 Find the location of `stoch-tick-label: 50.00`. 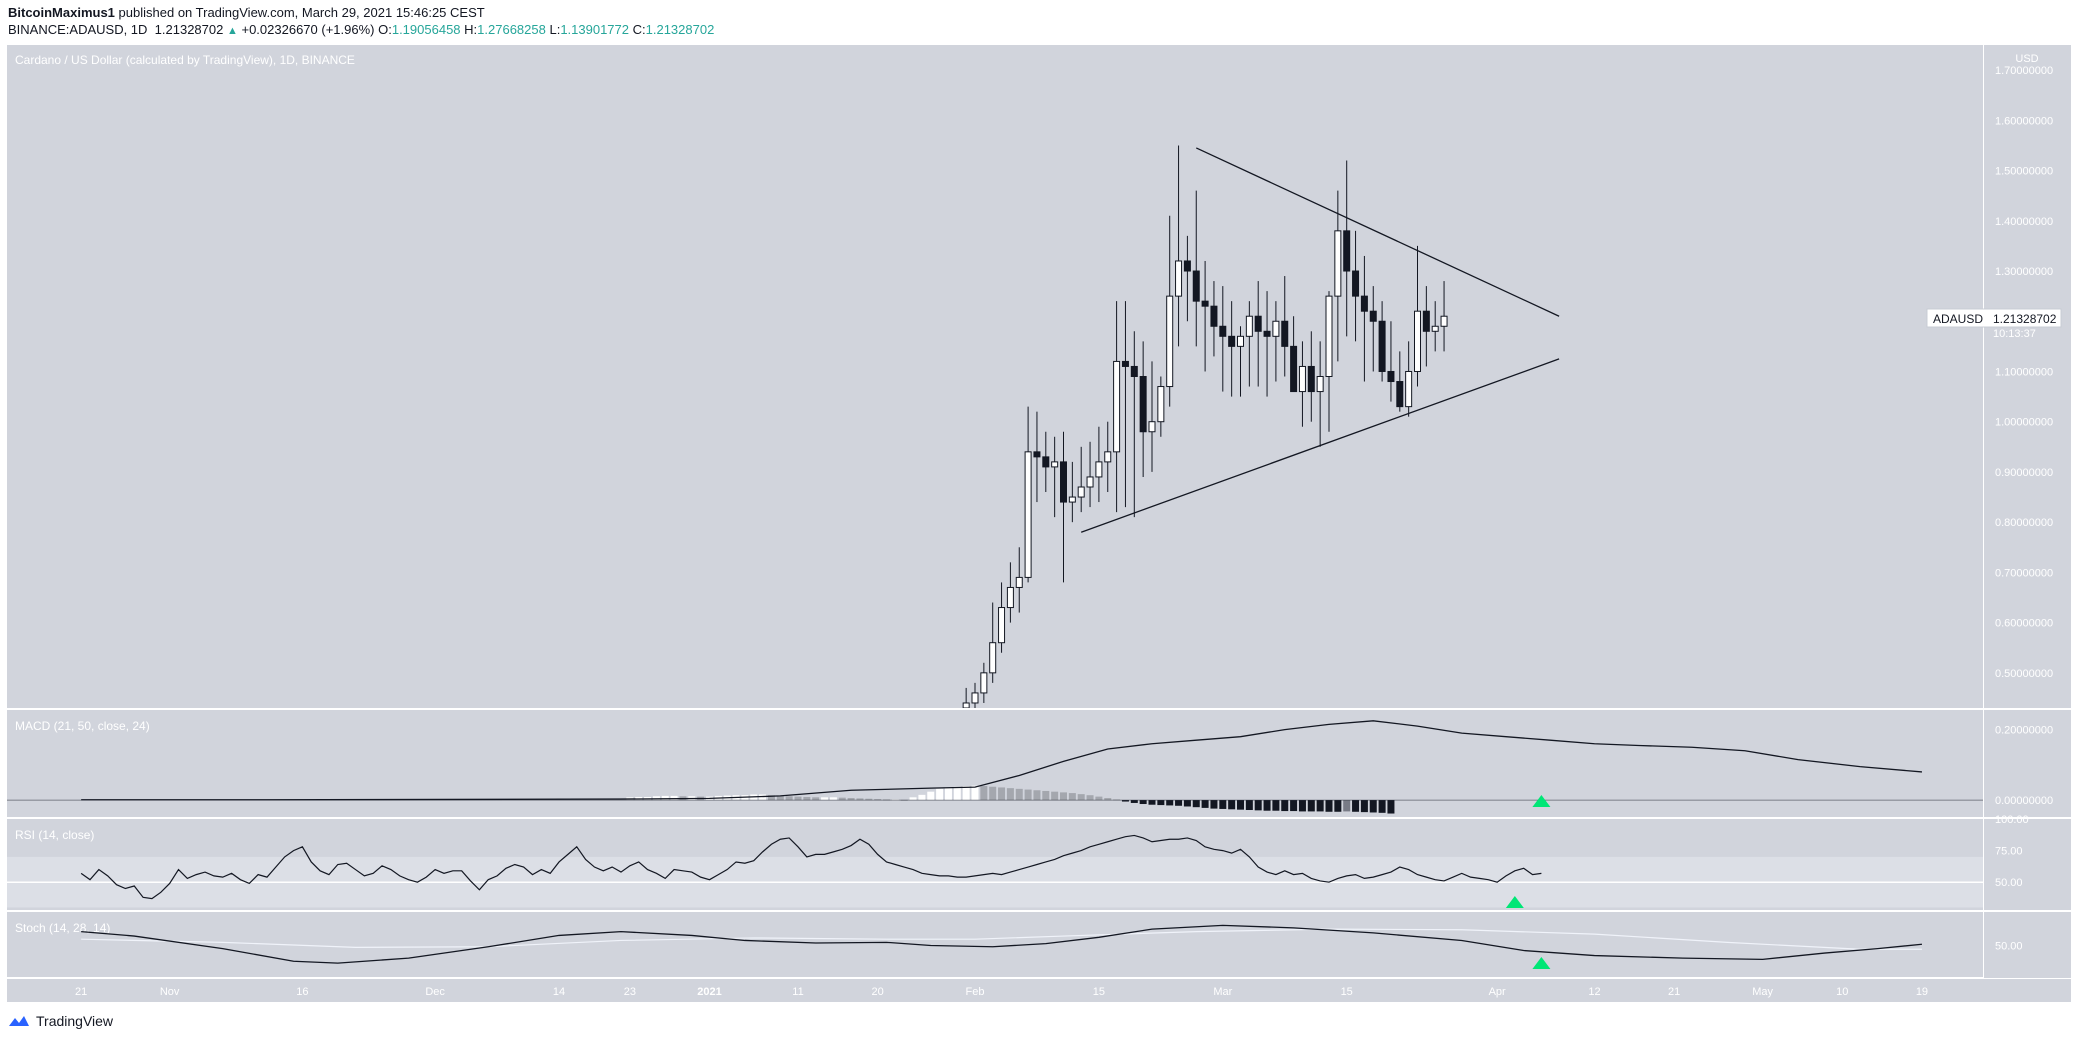

stoch-tick-label: 50.00 is located at coordinates (2009, 947).